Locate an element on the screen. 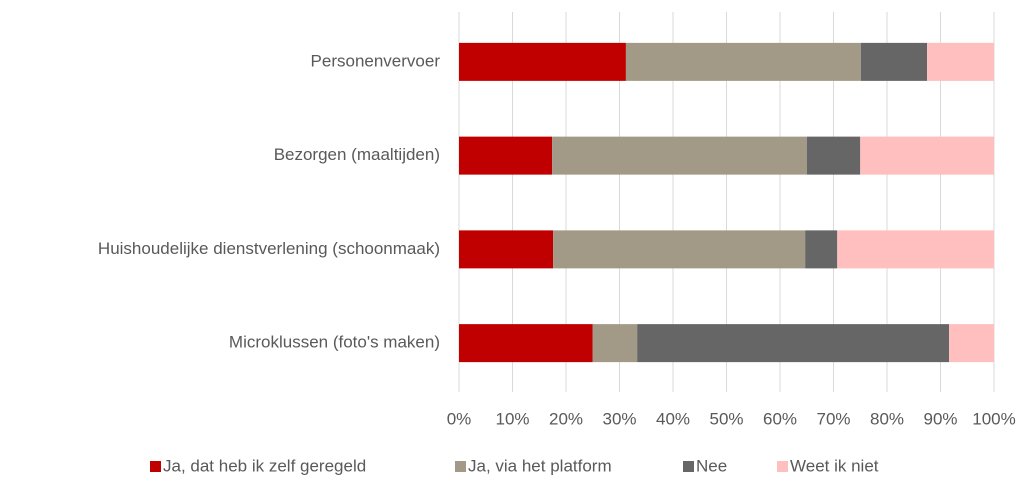  y-tick-label: Microklussen (foto's maken) is located at coordinates (334, 342).